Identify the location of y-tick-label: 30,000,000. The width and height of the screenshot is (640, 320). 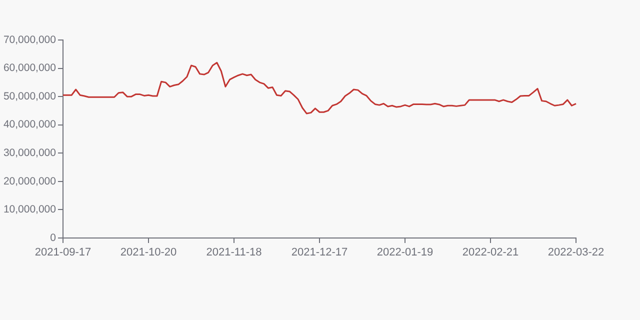
(29, 153).